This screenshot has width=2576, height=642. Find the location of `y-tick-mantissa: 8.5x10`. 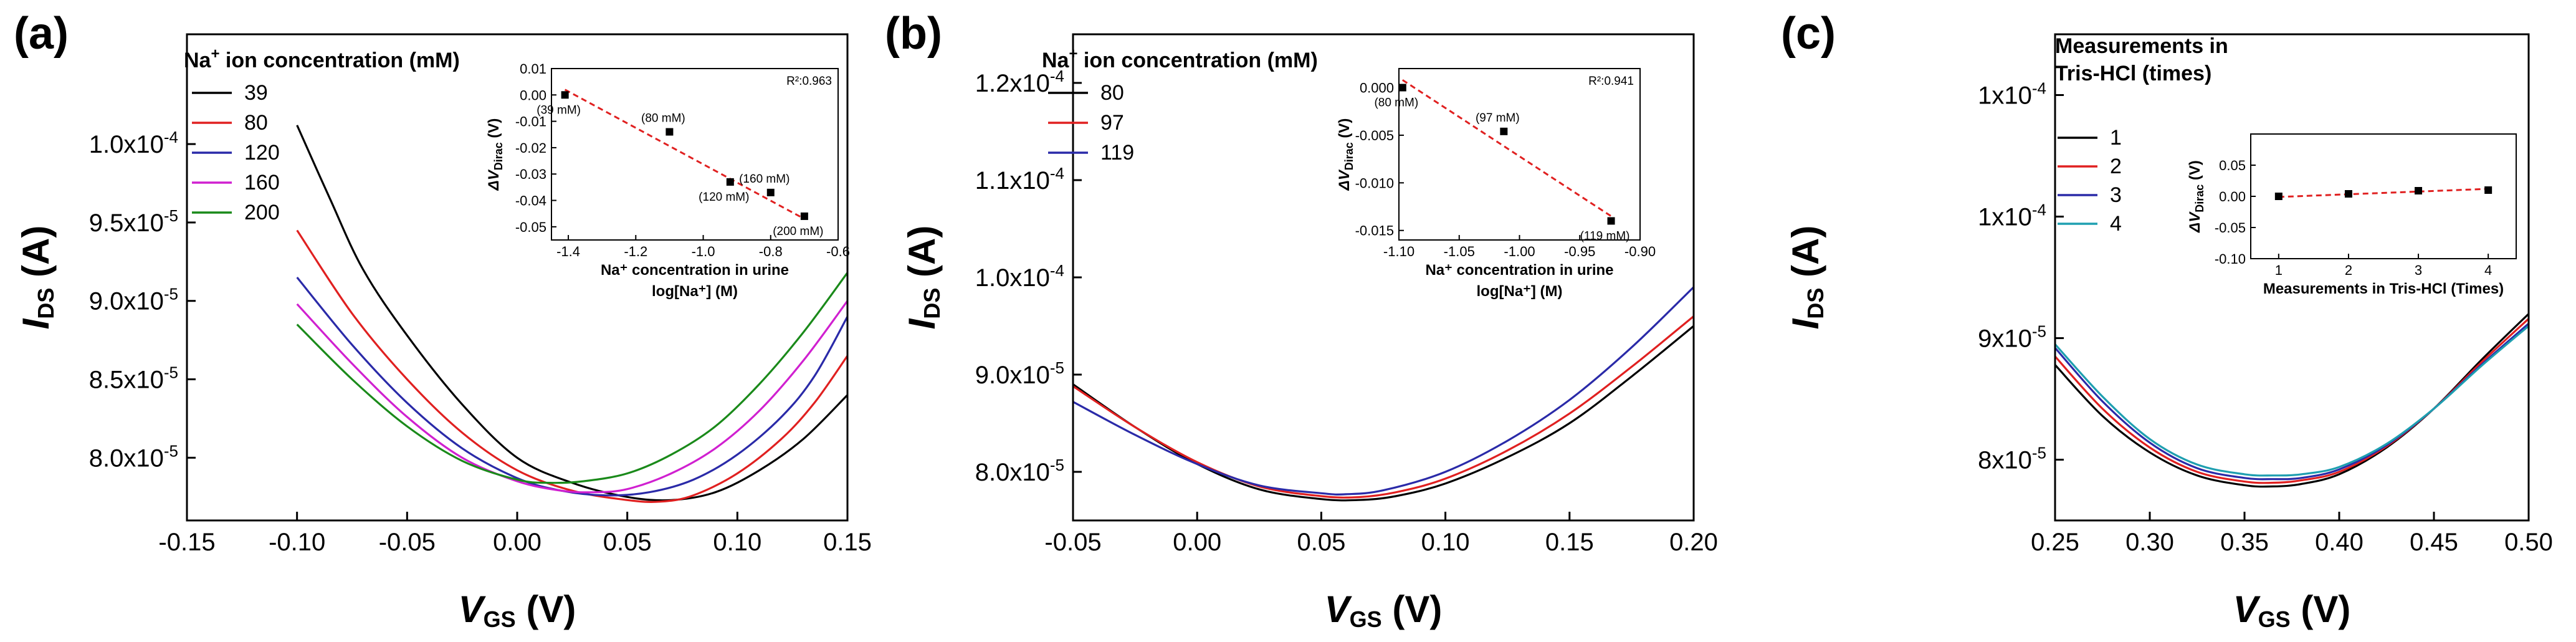

y-tick-mantissa: 8.5x10 is located at coordinates (127, 380).